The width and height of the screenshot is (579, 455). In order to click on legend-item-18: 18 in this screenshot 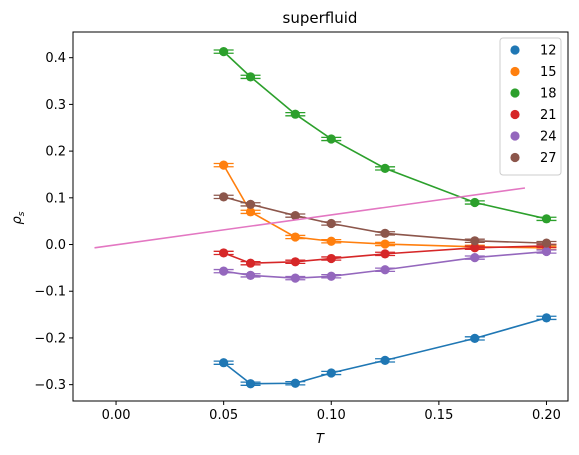, I will do `click(533, 94)`.